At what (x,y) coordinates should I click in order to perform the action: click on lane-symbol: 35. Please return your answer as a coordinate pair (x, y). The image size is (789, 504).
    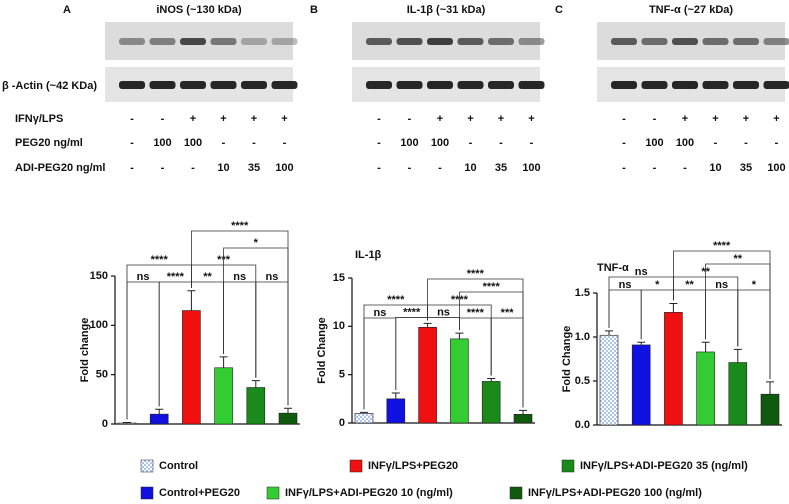
    Looking at the image, I should click on (501, 168).